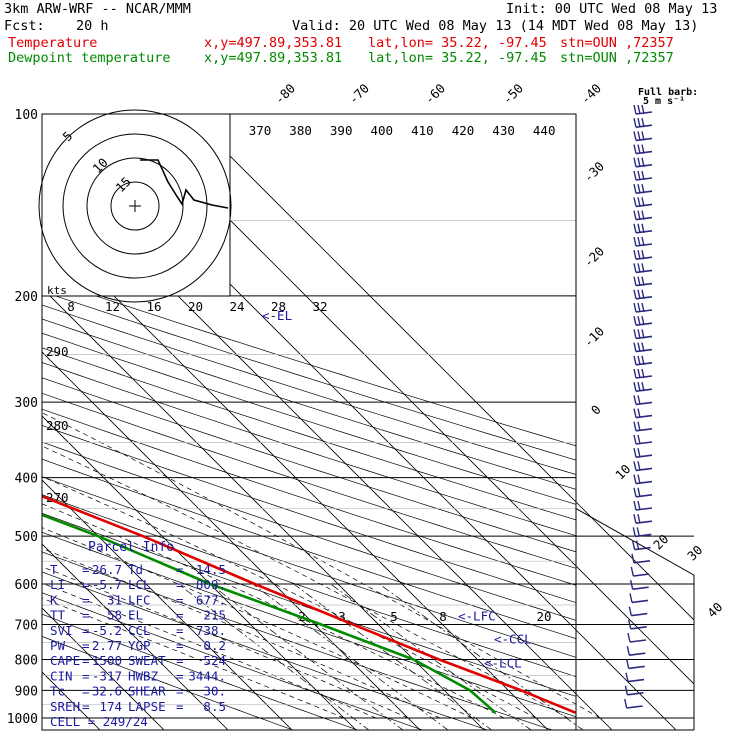 The image size is (740, 740). Describe the element at coordinates (457, 58) in the screenshot. I see `dewpoint-latlon: lat,lon= 35.22, -97.45` at that location.